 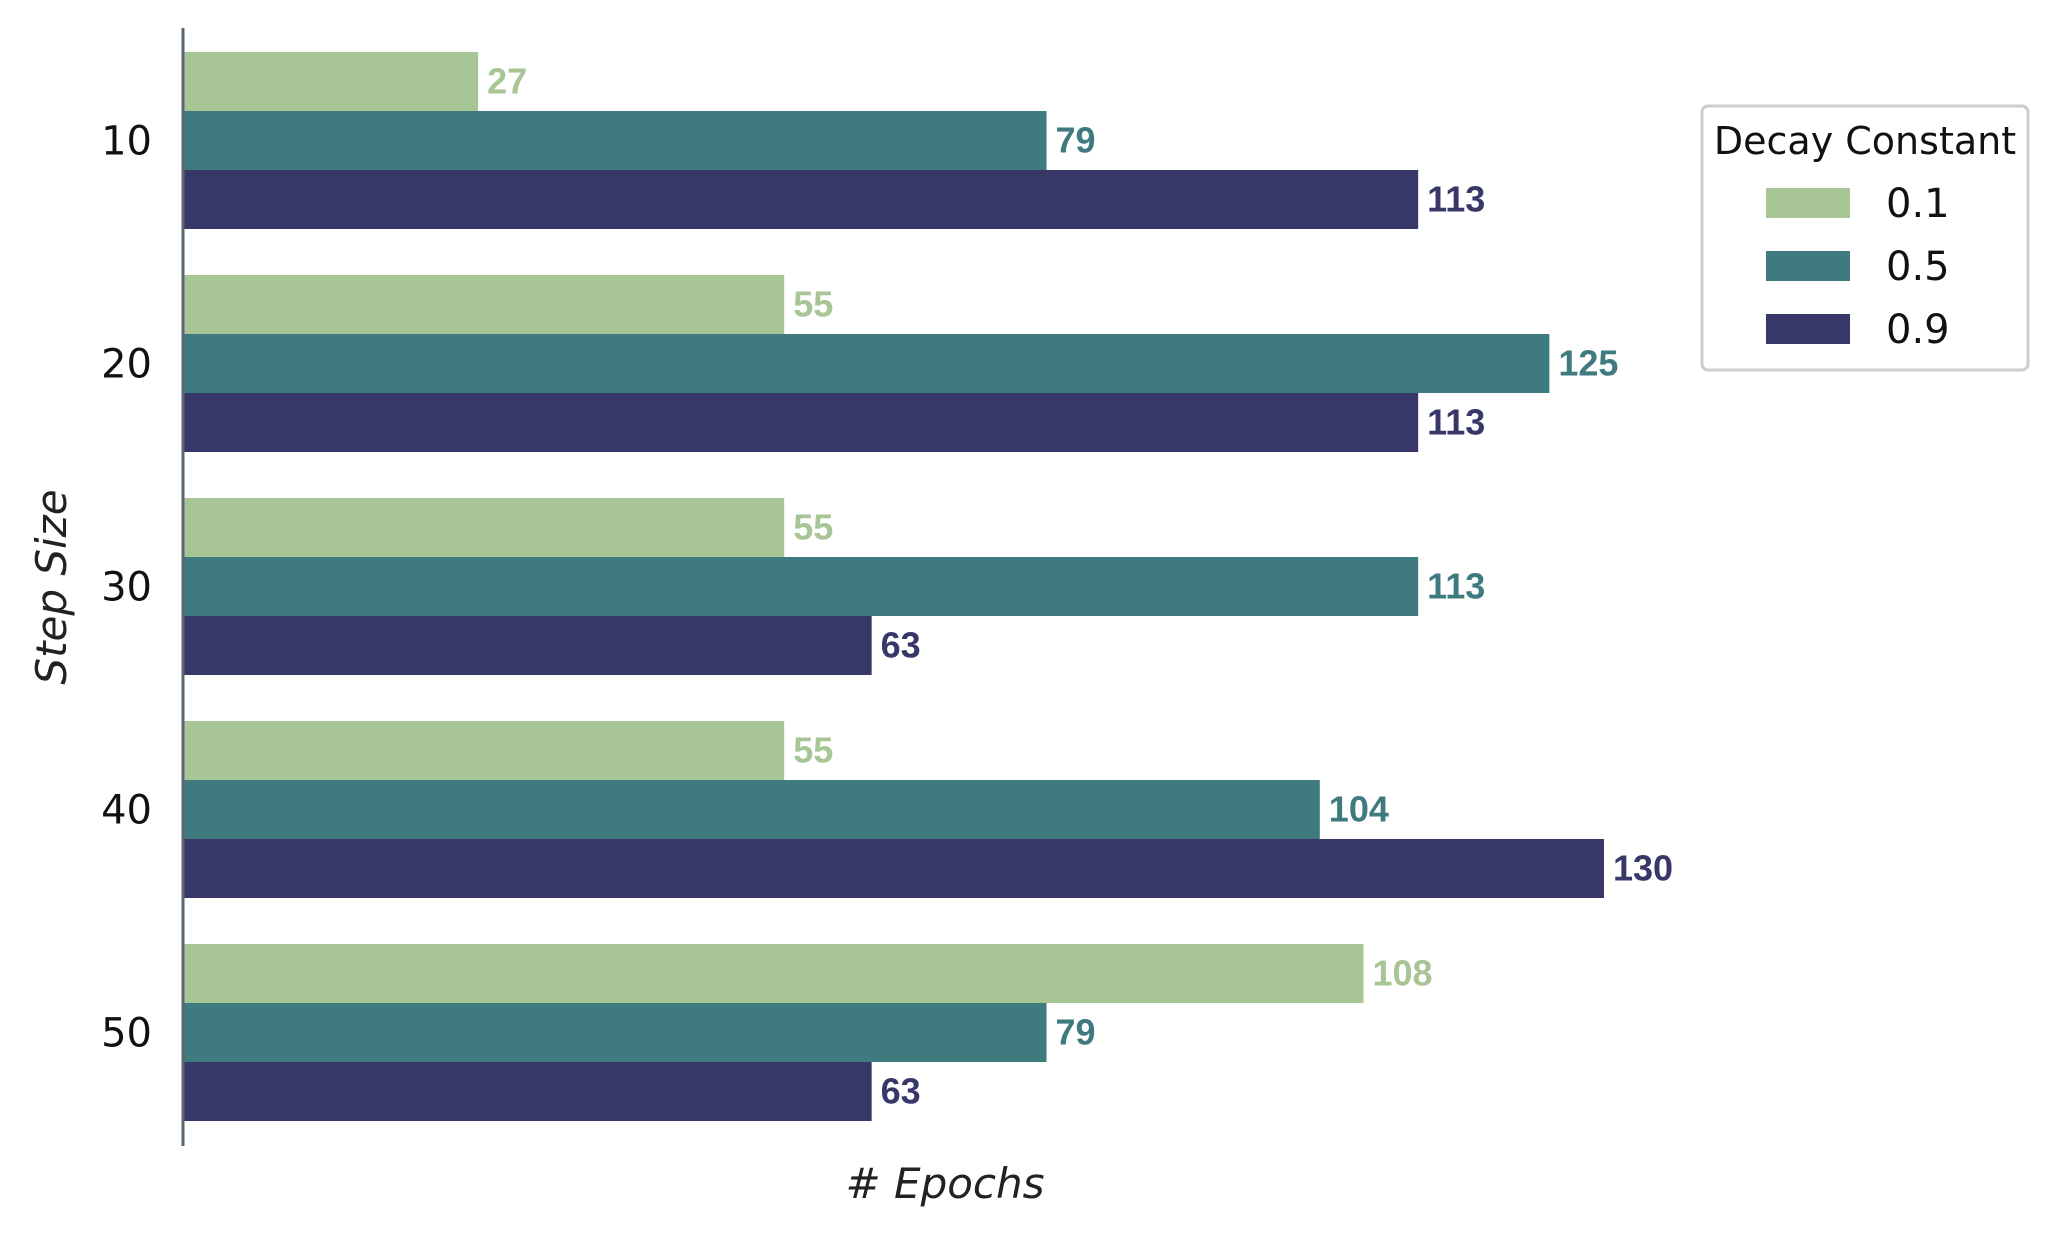 I want to click on bar-40-0.1, so click(x=484, y=750).